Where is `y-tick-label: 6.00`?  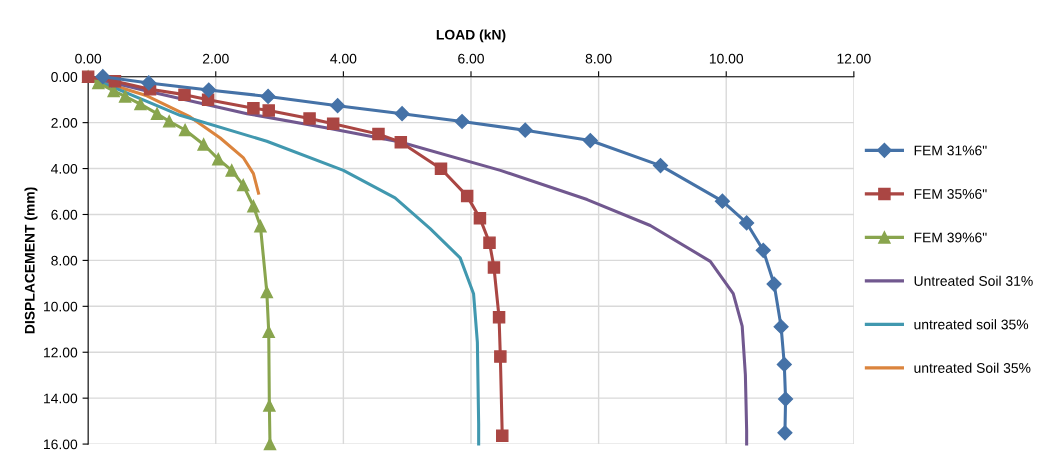 y-tick-label: 6.00 is located at coordinates (64, 214).